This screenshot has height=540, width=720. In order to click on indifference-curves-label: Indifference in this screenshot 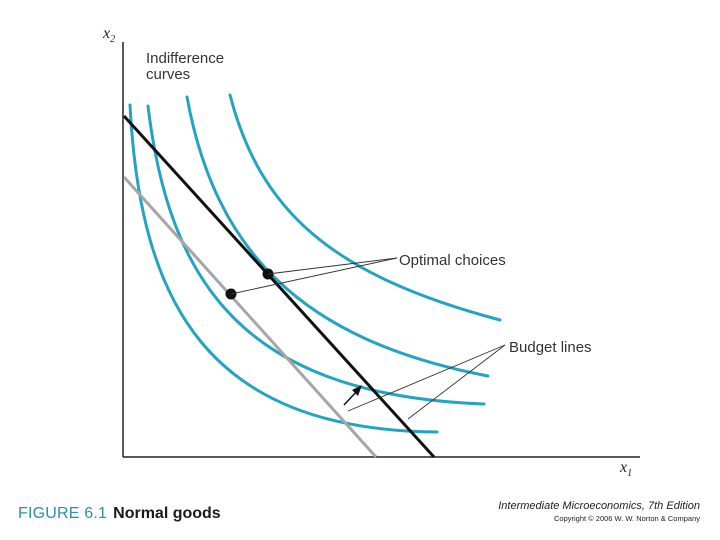, I will do `click(185, 58)`.